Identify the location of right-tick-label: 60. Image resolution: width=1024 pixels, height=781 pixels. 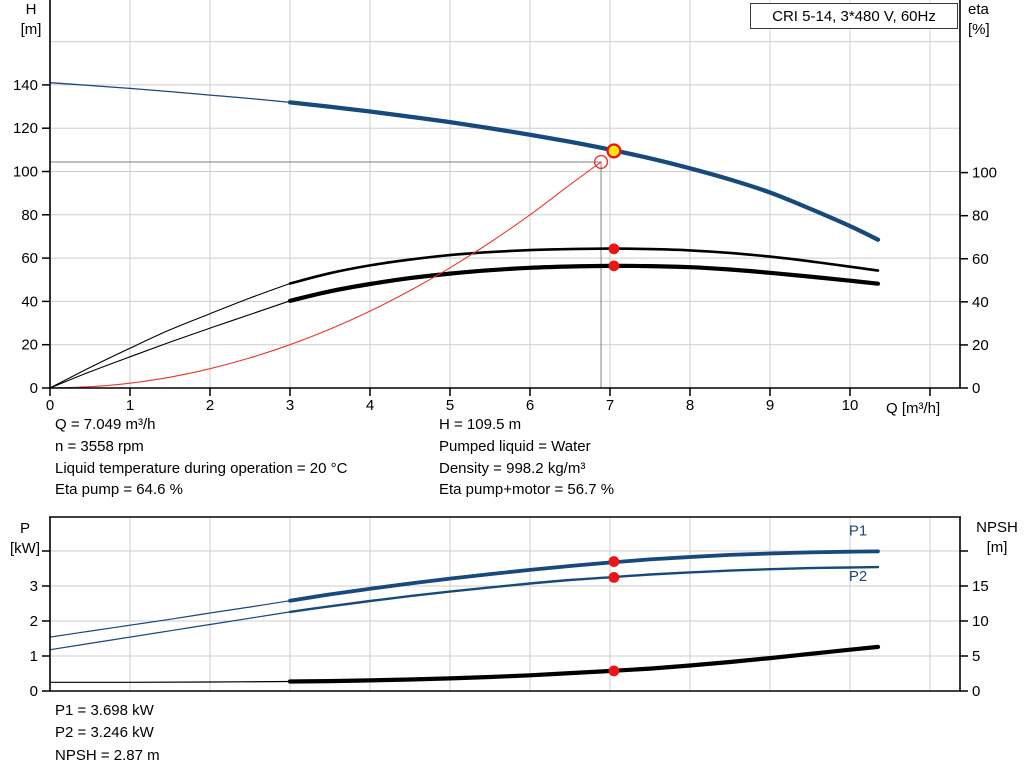
(980, 259).